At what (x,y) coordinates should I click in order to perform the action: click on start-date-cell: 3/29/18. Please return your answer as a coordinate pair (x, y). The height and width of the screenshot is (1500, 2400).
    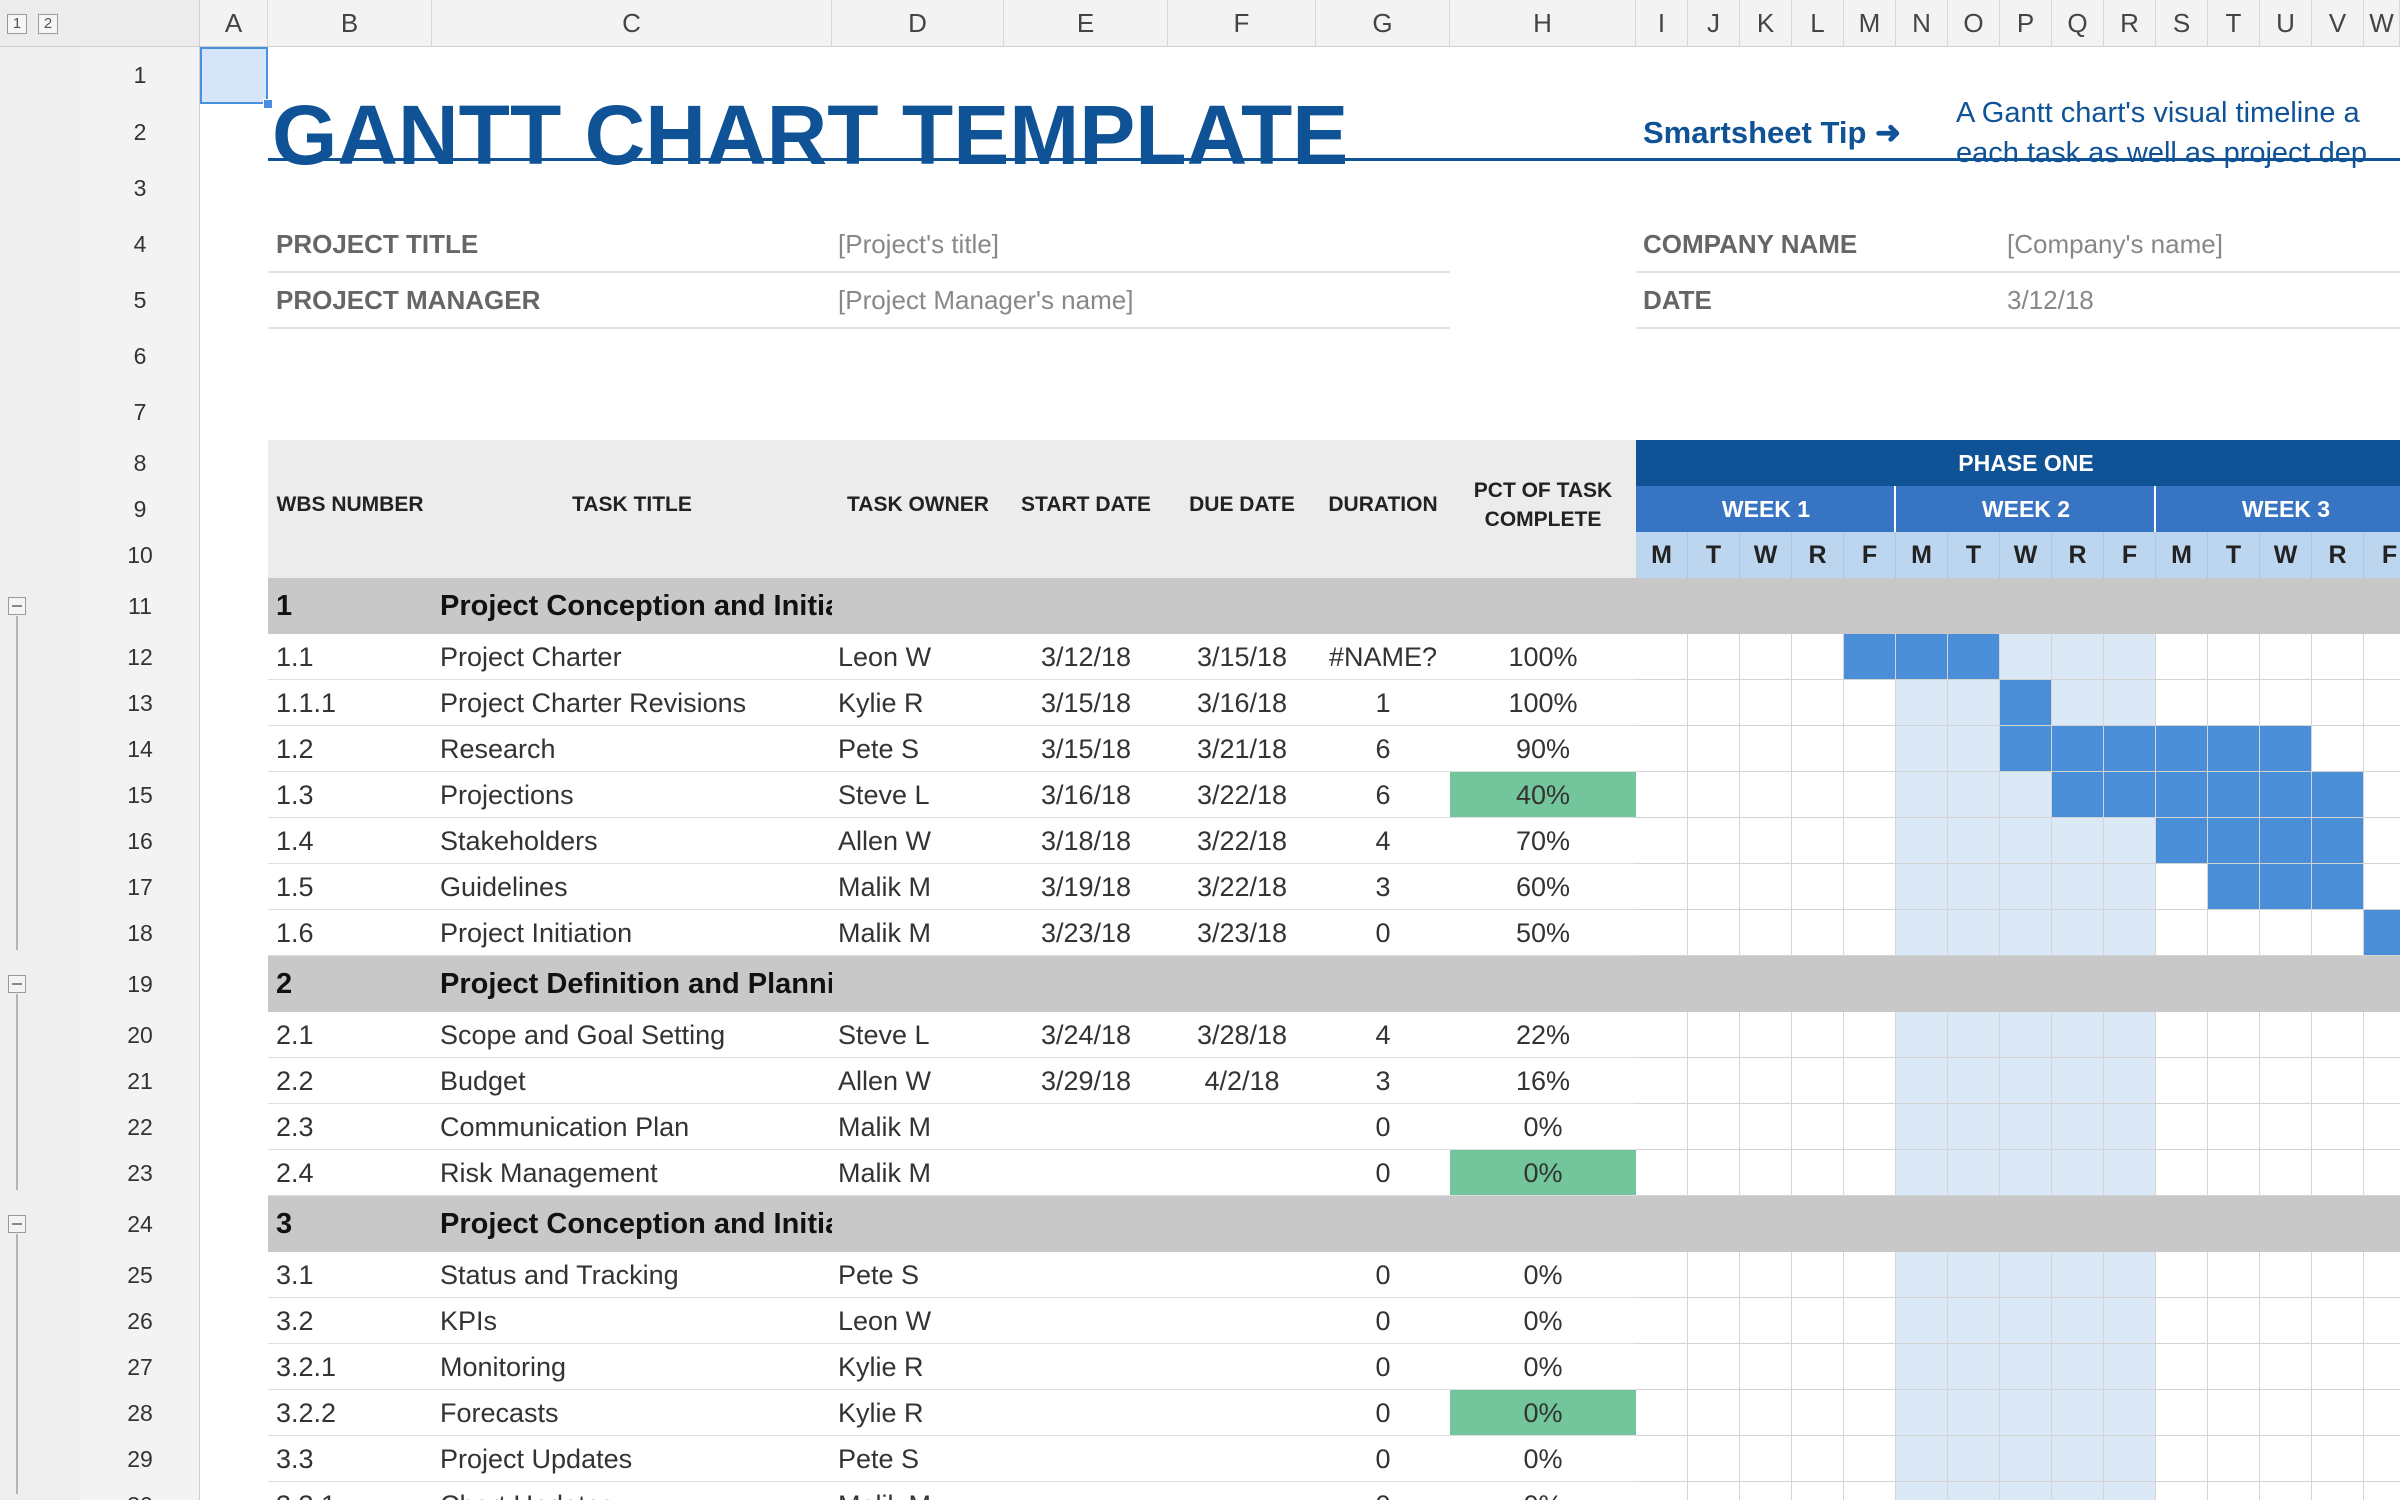
    Looking at the image, I should click on (1086, 1081).